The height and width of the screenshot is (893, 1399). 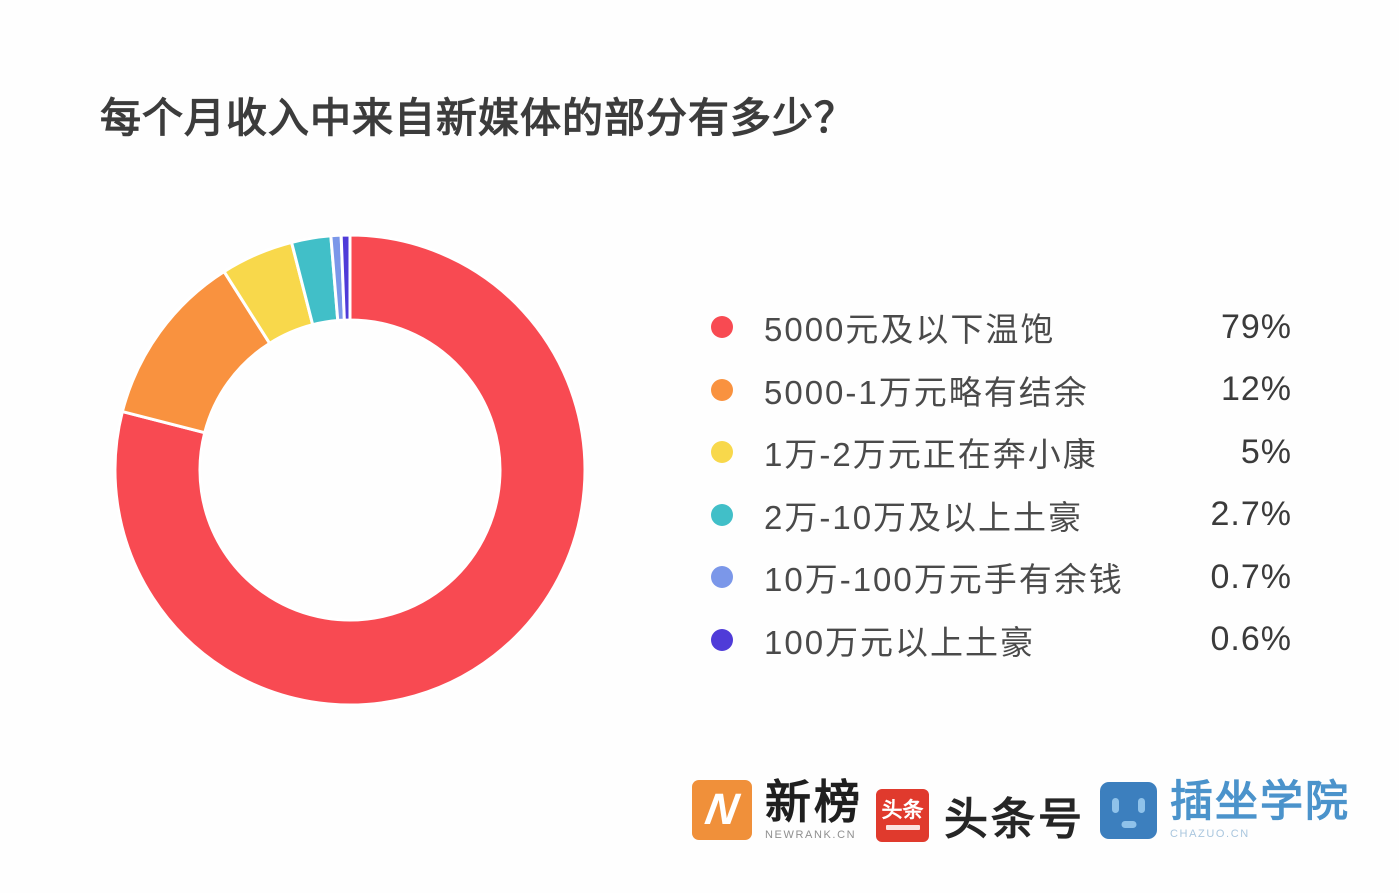 I want to click on legend-item: 100万元以上土豪 0.6%, so click(x=996, y=640).